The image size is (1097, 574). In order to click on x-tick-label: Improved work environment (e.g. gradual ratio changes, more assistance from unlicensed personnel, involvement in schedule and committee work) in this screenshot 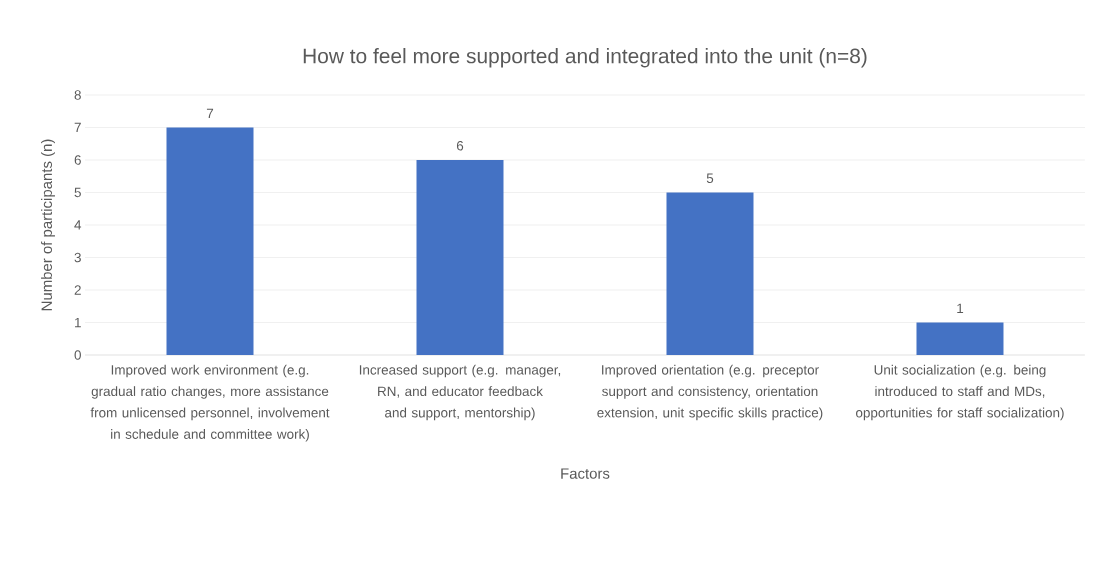, I will do `click(210, 403)`.